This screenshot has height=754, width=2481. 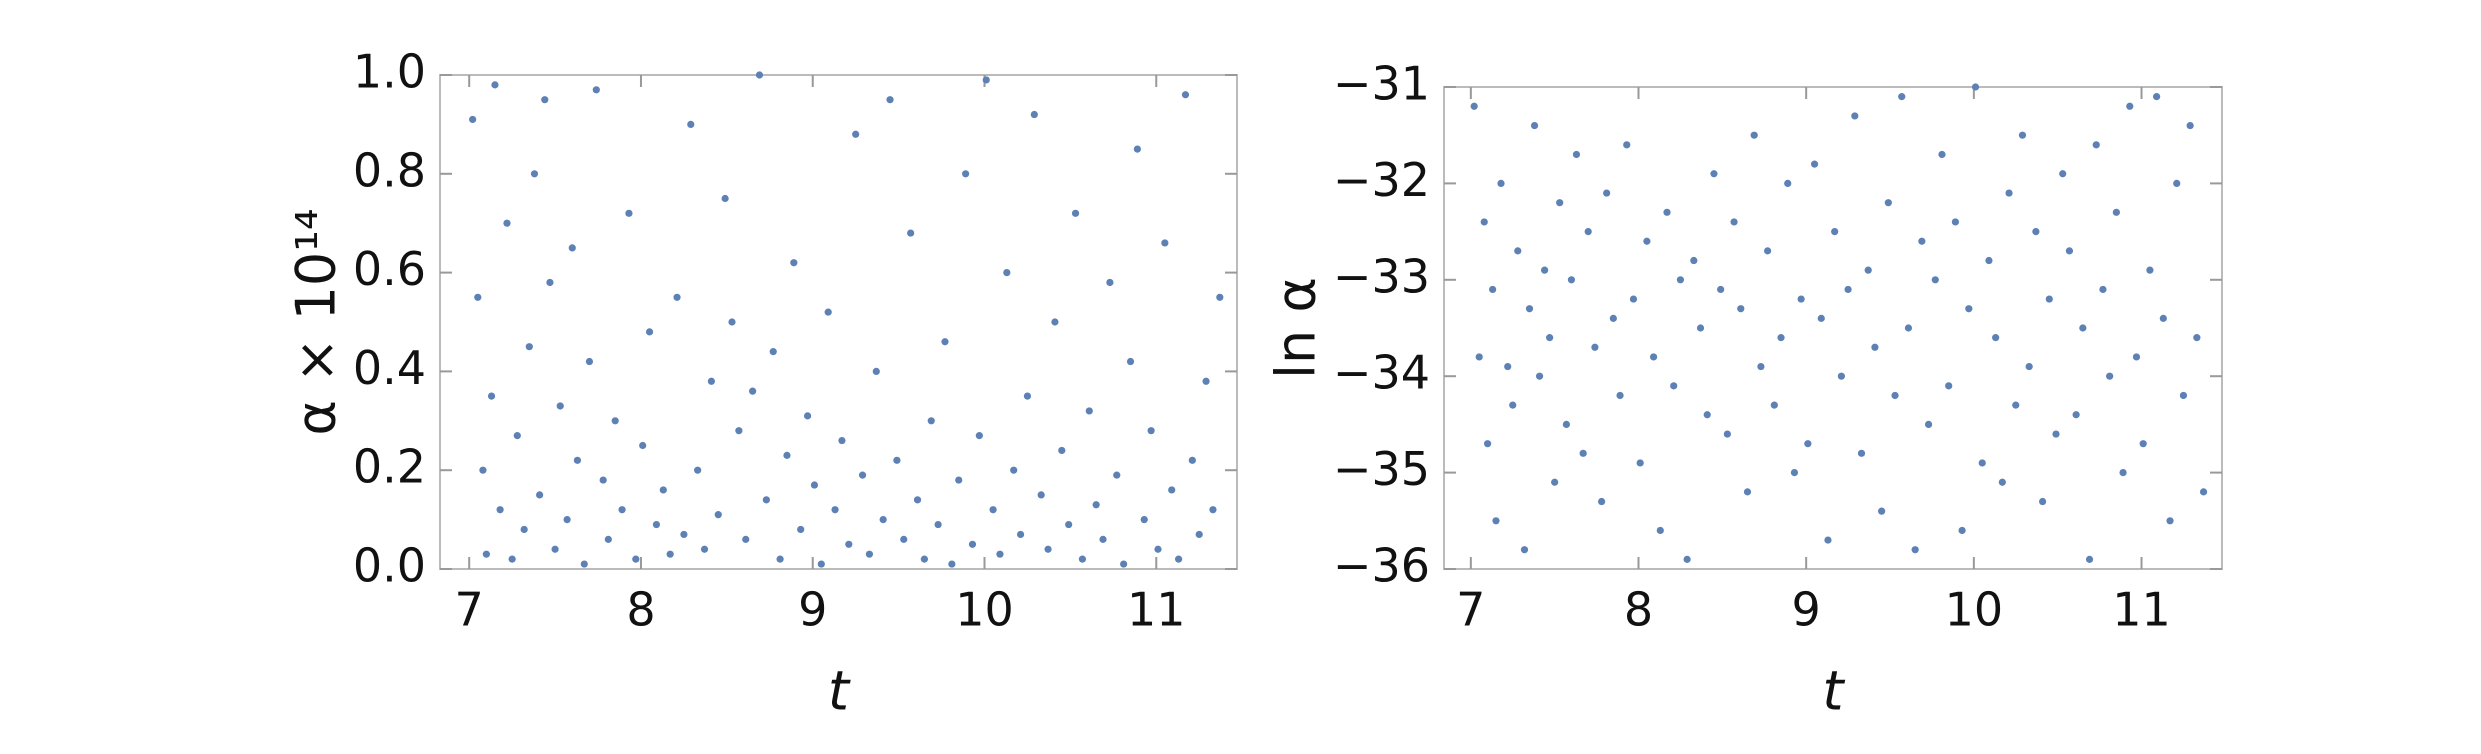 I want to click on x-tick-label: 8, so click(x=640, y=610).